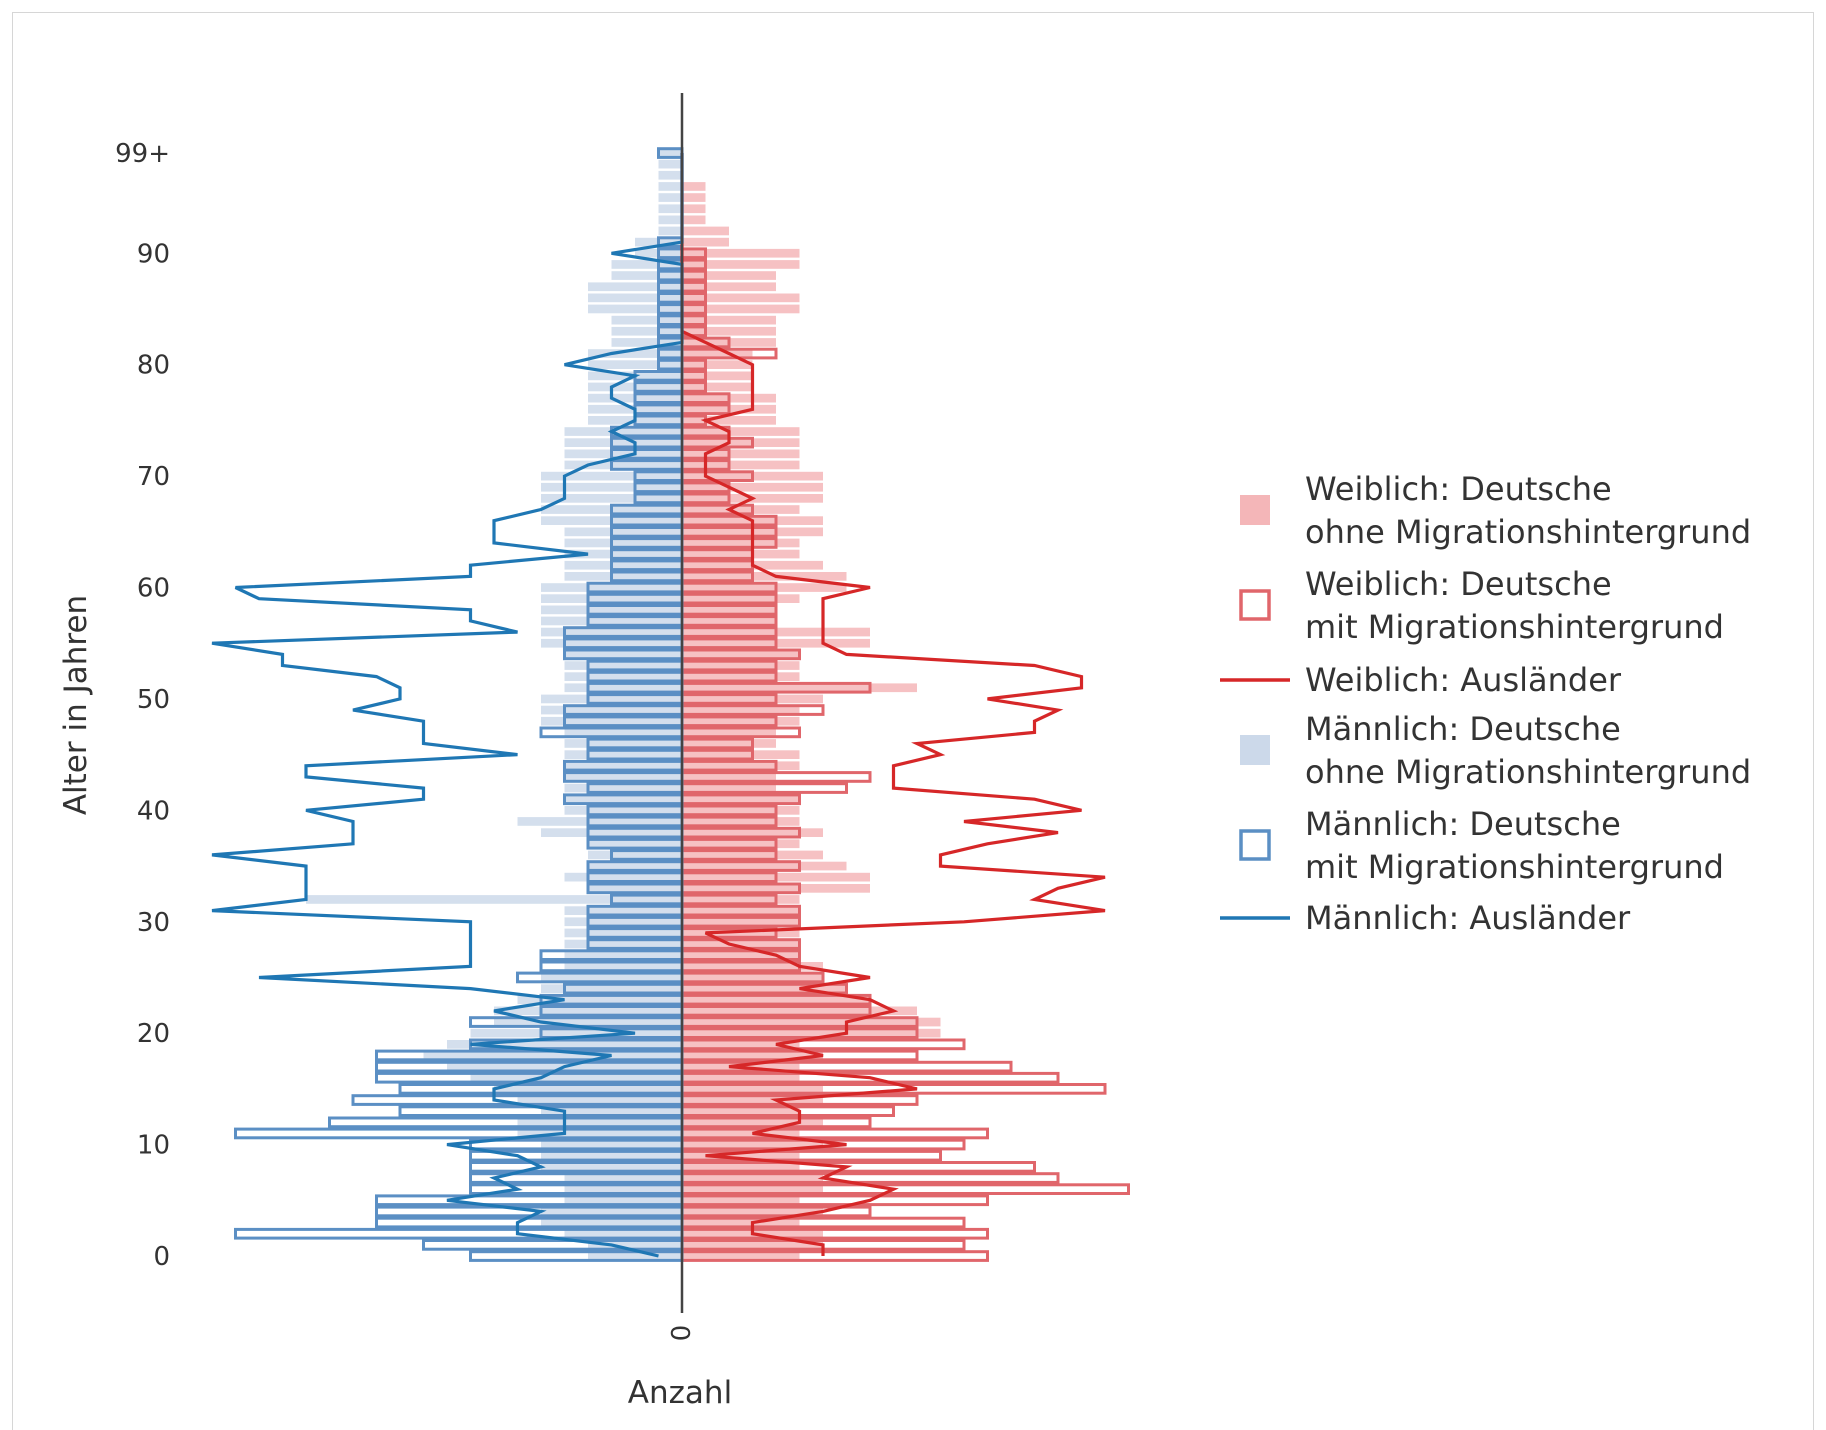  What do you see at coordinates (1255, 750) in the screenshot?
I see `legend-swatch` at bounding box center [1255, 750].